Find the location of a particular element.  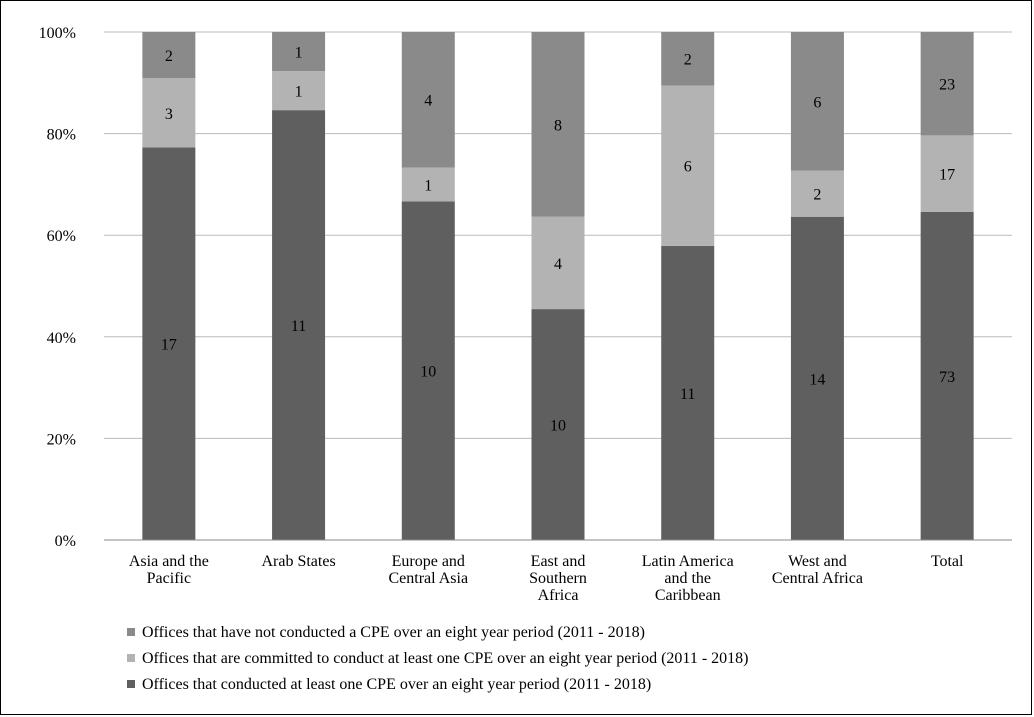

category-label: Arab States is located at coordinates (298, 561).